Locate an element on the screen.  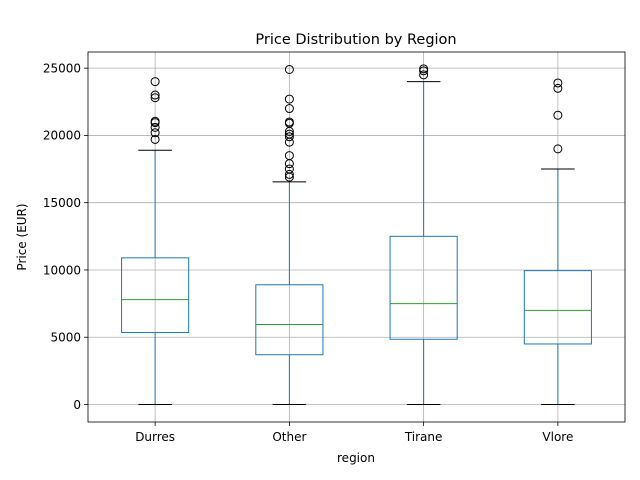
box-other is located at coordinates (289, 235).